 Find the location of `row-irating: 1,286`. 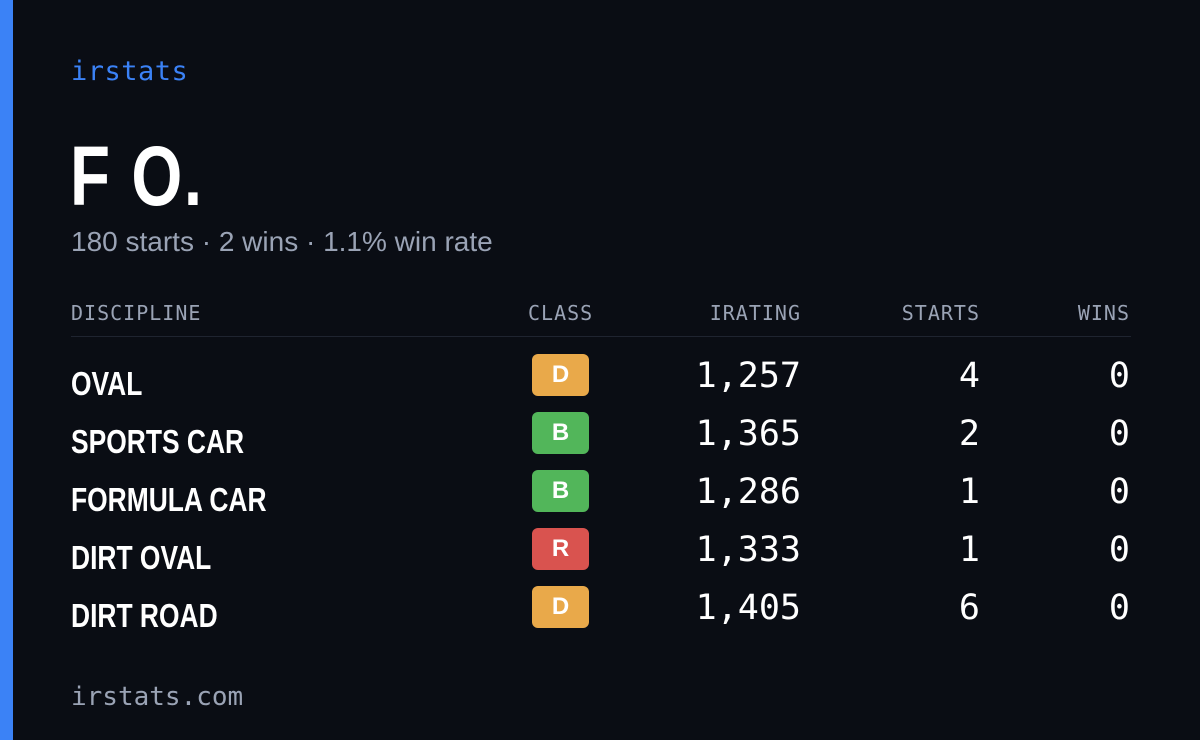

row-irating: 1,286 is located at coordinates (748, 492).